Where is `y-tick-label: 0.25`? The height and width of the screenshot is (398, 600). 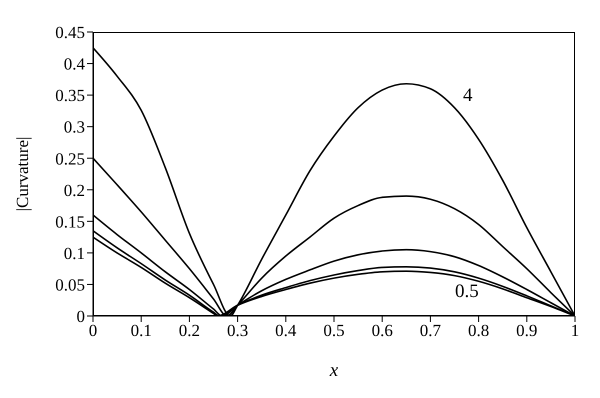 y-tick-label: 0.25 is located at coordinates (70, 158).